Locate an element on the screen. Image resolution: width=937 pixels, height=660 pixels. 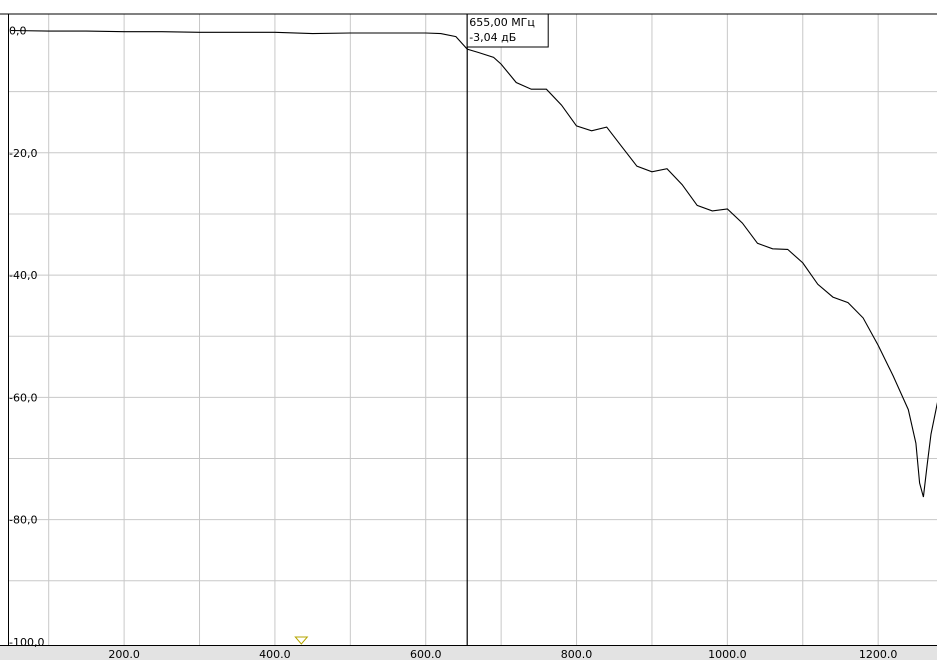
y-tick-label: -40,0 is located at coordinates (23, 275).